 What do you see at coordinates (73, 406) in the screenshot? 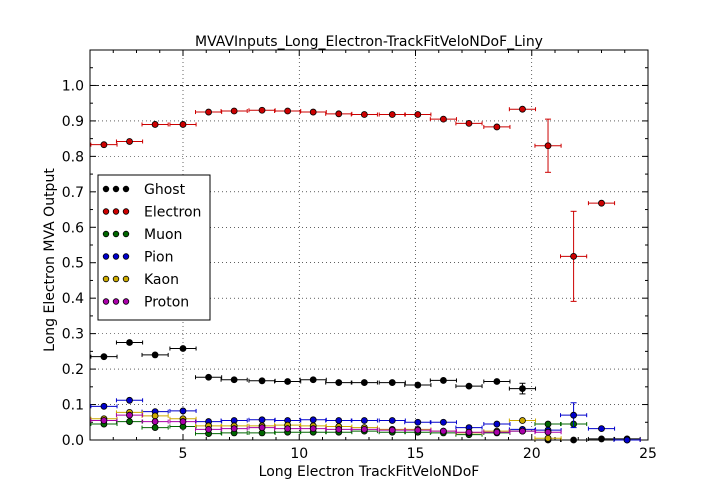
I see `y-tick-label: 0.1` at bounding box center [73, 406].